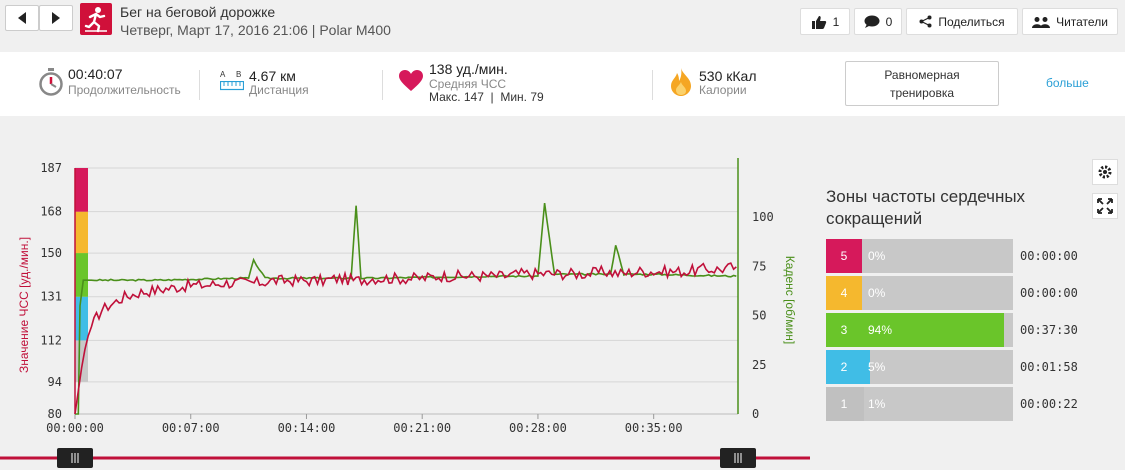 The width and height of the screenshot is (1125, 470). What do you see at coordinates (922, 75) in the screenshot?
I see `training-type-line1: Равномерная` at bounding box center [922, 75].